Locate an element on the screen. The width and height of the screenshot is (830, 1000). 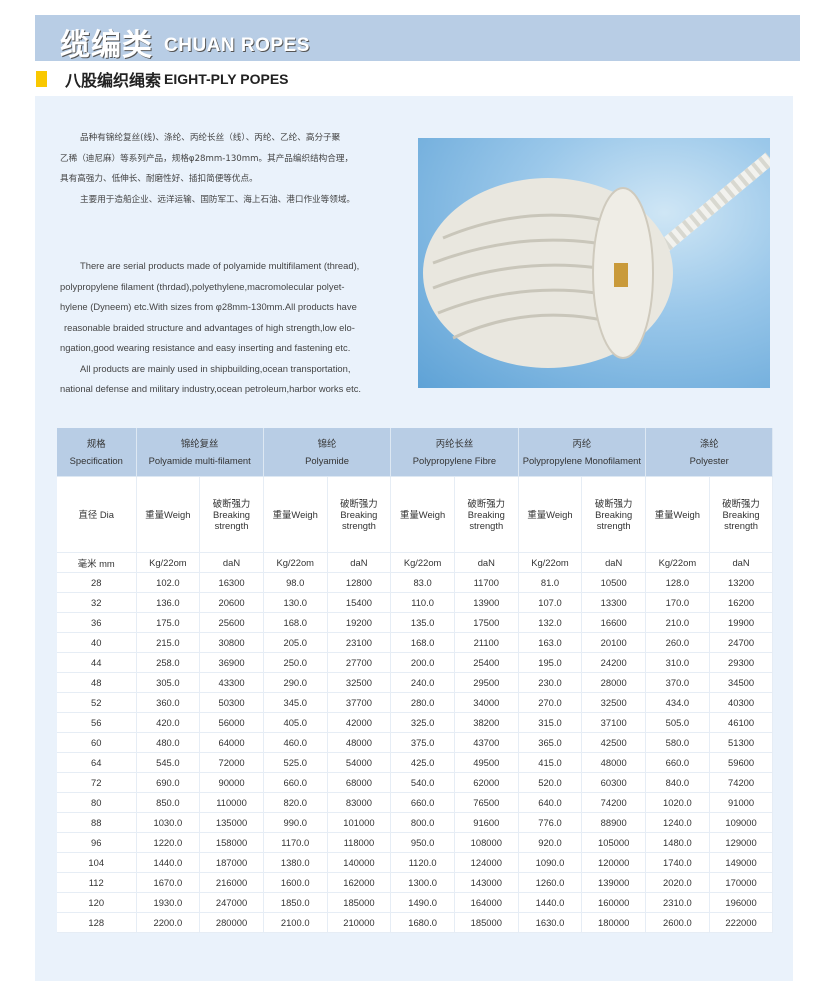
diameter-cell: 48 is located at coordinates (97, 682).